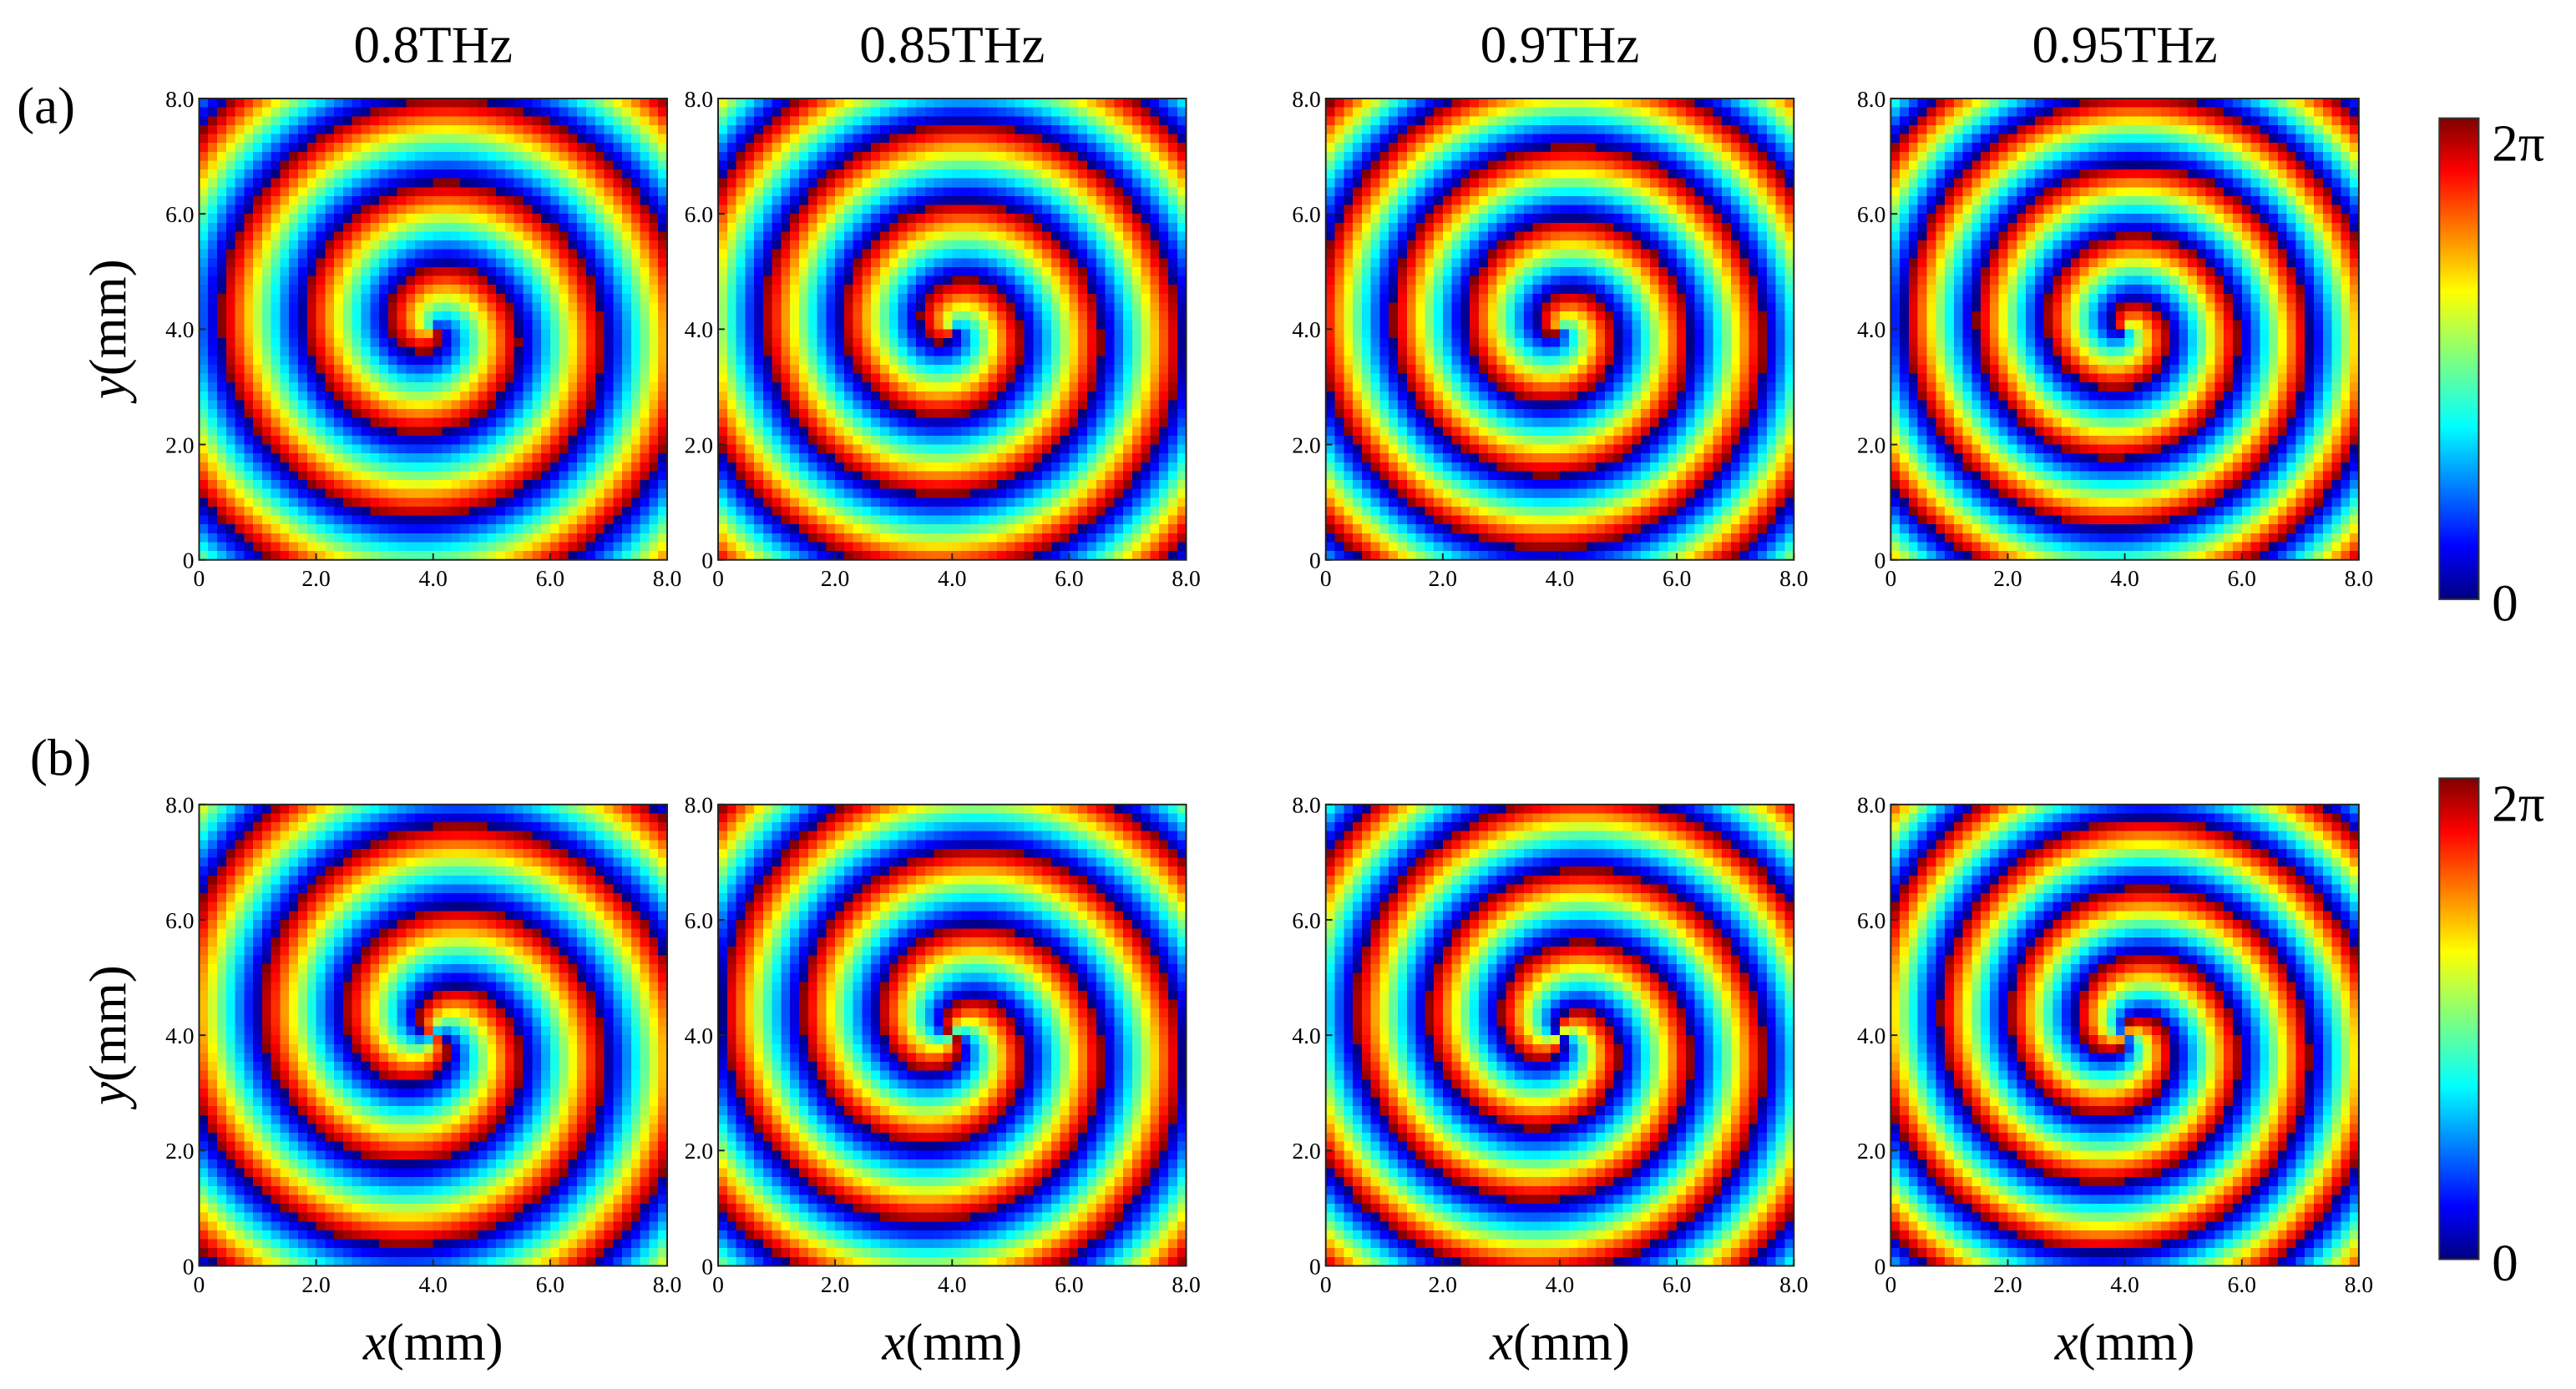  I want to click on column-title: 0.8THz, so click(433, 45).